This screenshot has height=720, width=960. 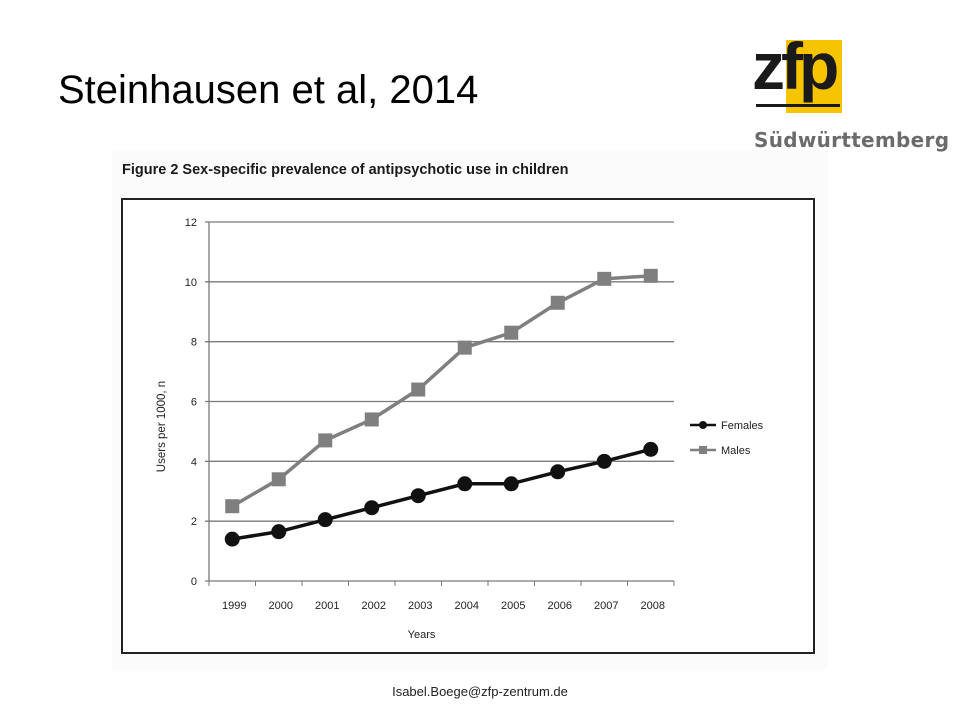 What do you see at coordinates (194, 582) in the screenshot?
I see `y-tick-label: 0` at bounding box center [194, 582].